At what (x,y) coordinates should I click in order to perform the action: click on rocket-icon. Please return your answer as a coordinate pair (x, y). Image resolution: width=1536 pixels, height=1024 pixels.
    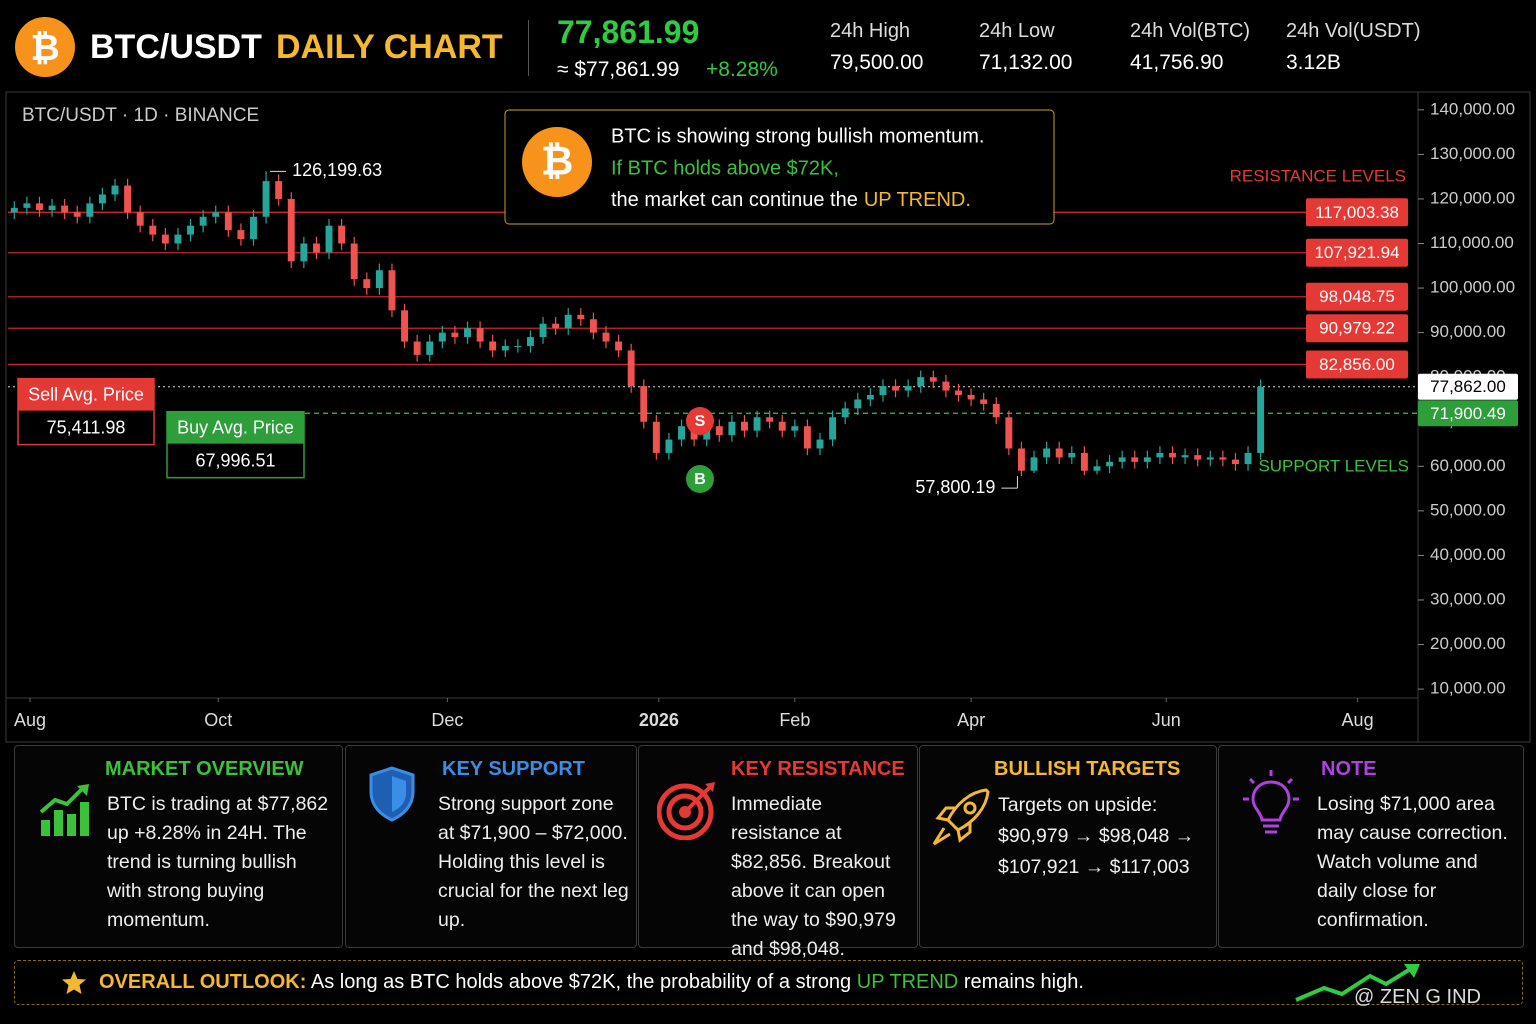
    Looking at the image, I should click on (961, 817).